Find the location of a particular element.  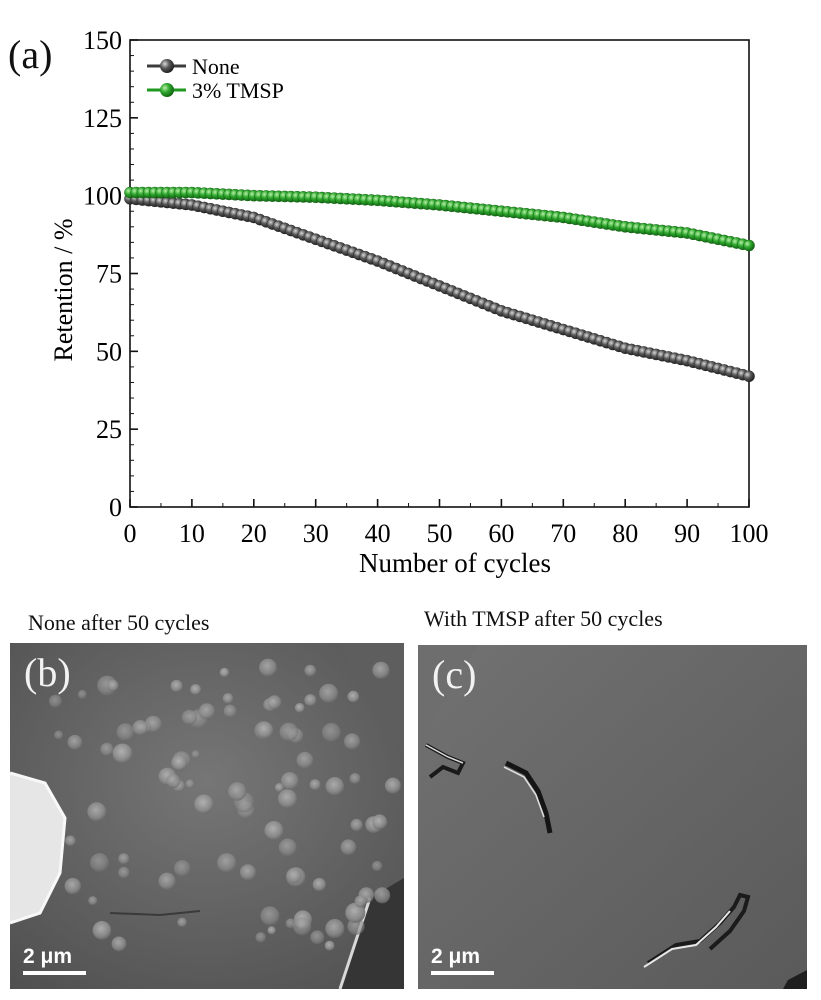

y-tick-label: 0 is located at coordinates (115, 507).